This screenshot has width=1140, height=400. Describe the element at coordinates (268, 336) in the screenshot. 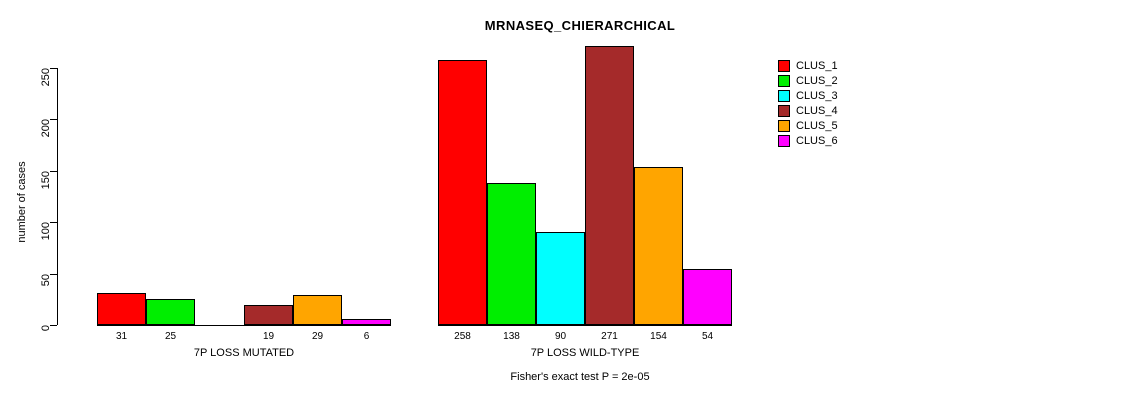

I see `bar-value-label: 19` at that location.